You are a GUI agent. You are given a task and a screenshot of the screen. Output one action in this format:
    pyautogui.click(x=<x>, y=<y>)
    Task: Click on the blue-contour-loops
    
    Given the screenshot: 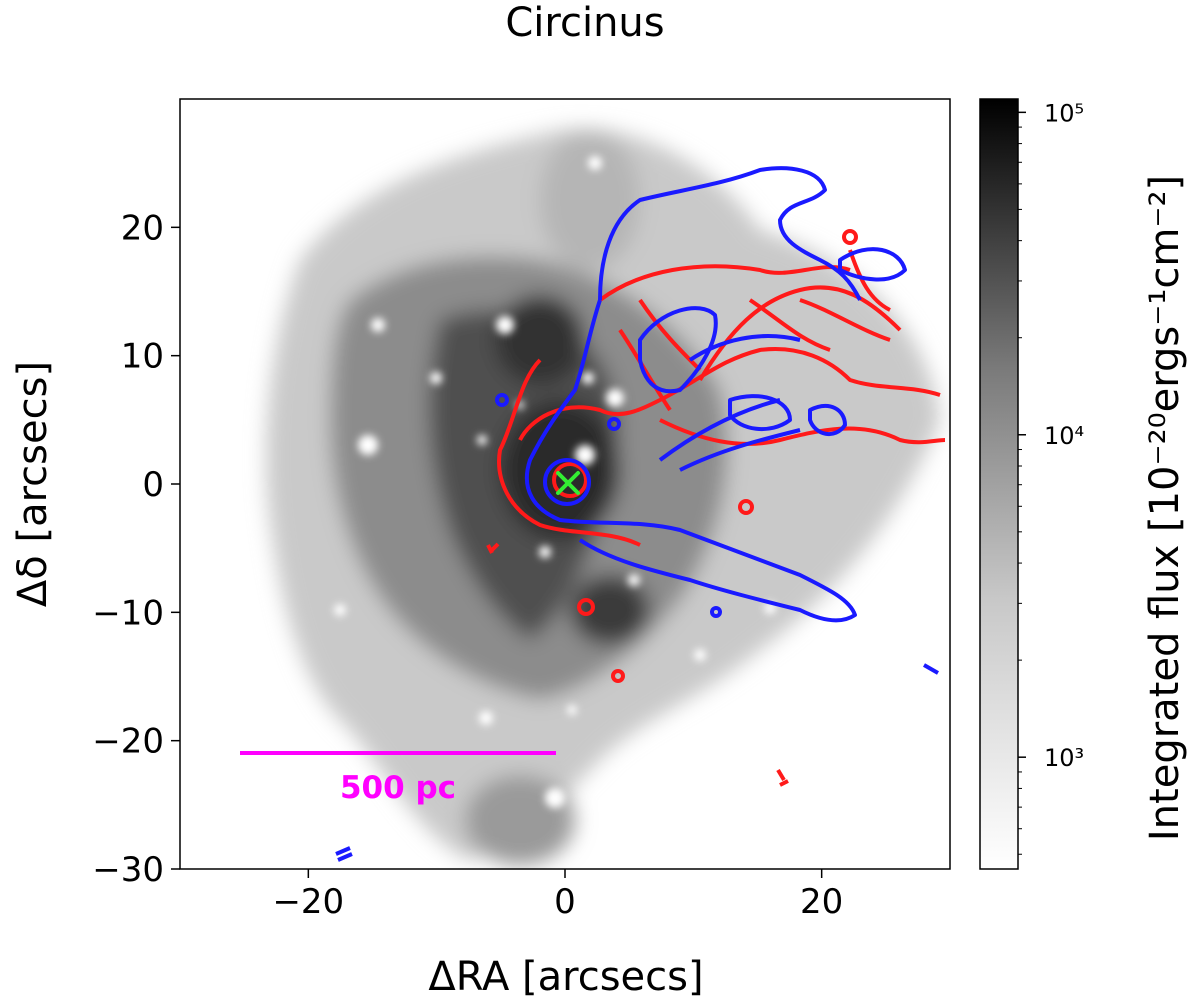 What is the action you would take?
    pyautogui.click(x=772, y=341)
    